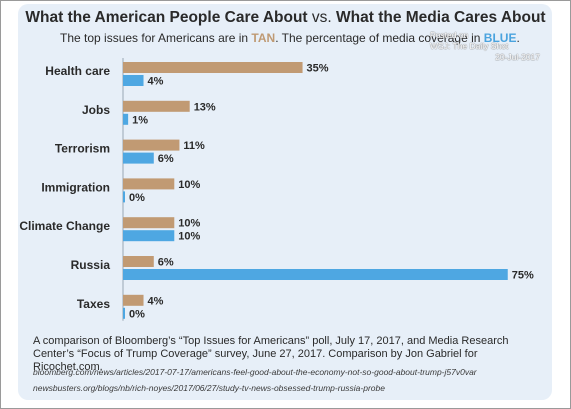 This screenshot has width=571, height=409. What do you see at coordinates (137, 198) in the screenshot?
I see `value-label-blue-immigration: 0%` at bounding box center [137, 198].